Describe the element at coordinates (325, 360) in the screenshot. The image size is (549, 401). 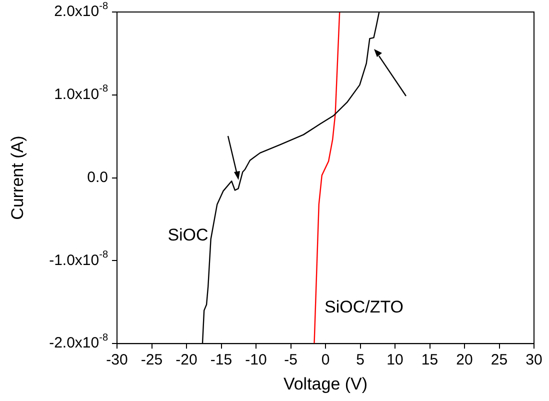
I see `x-tick-label: 0` at that location.